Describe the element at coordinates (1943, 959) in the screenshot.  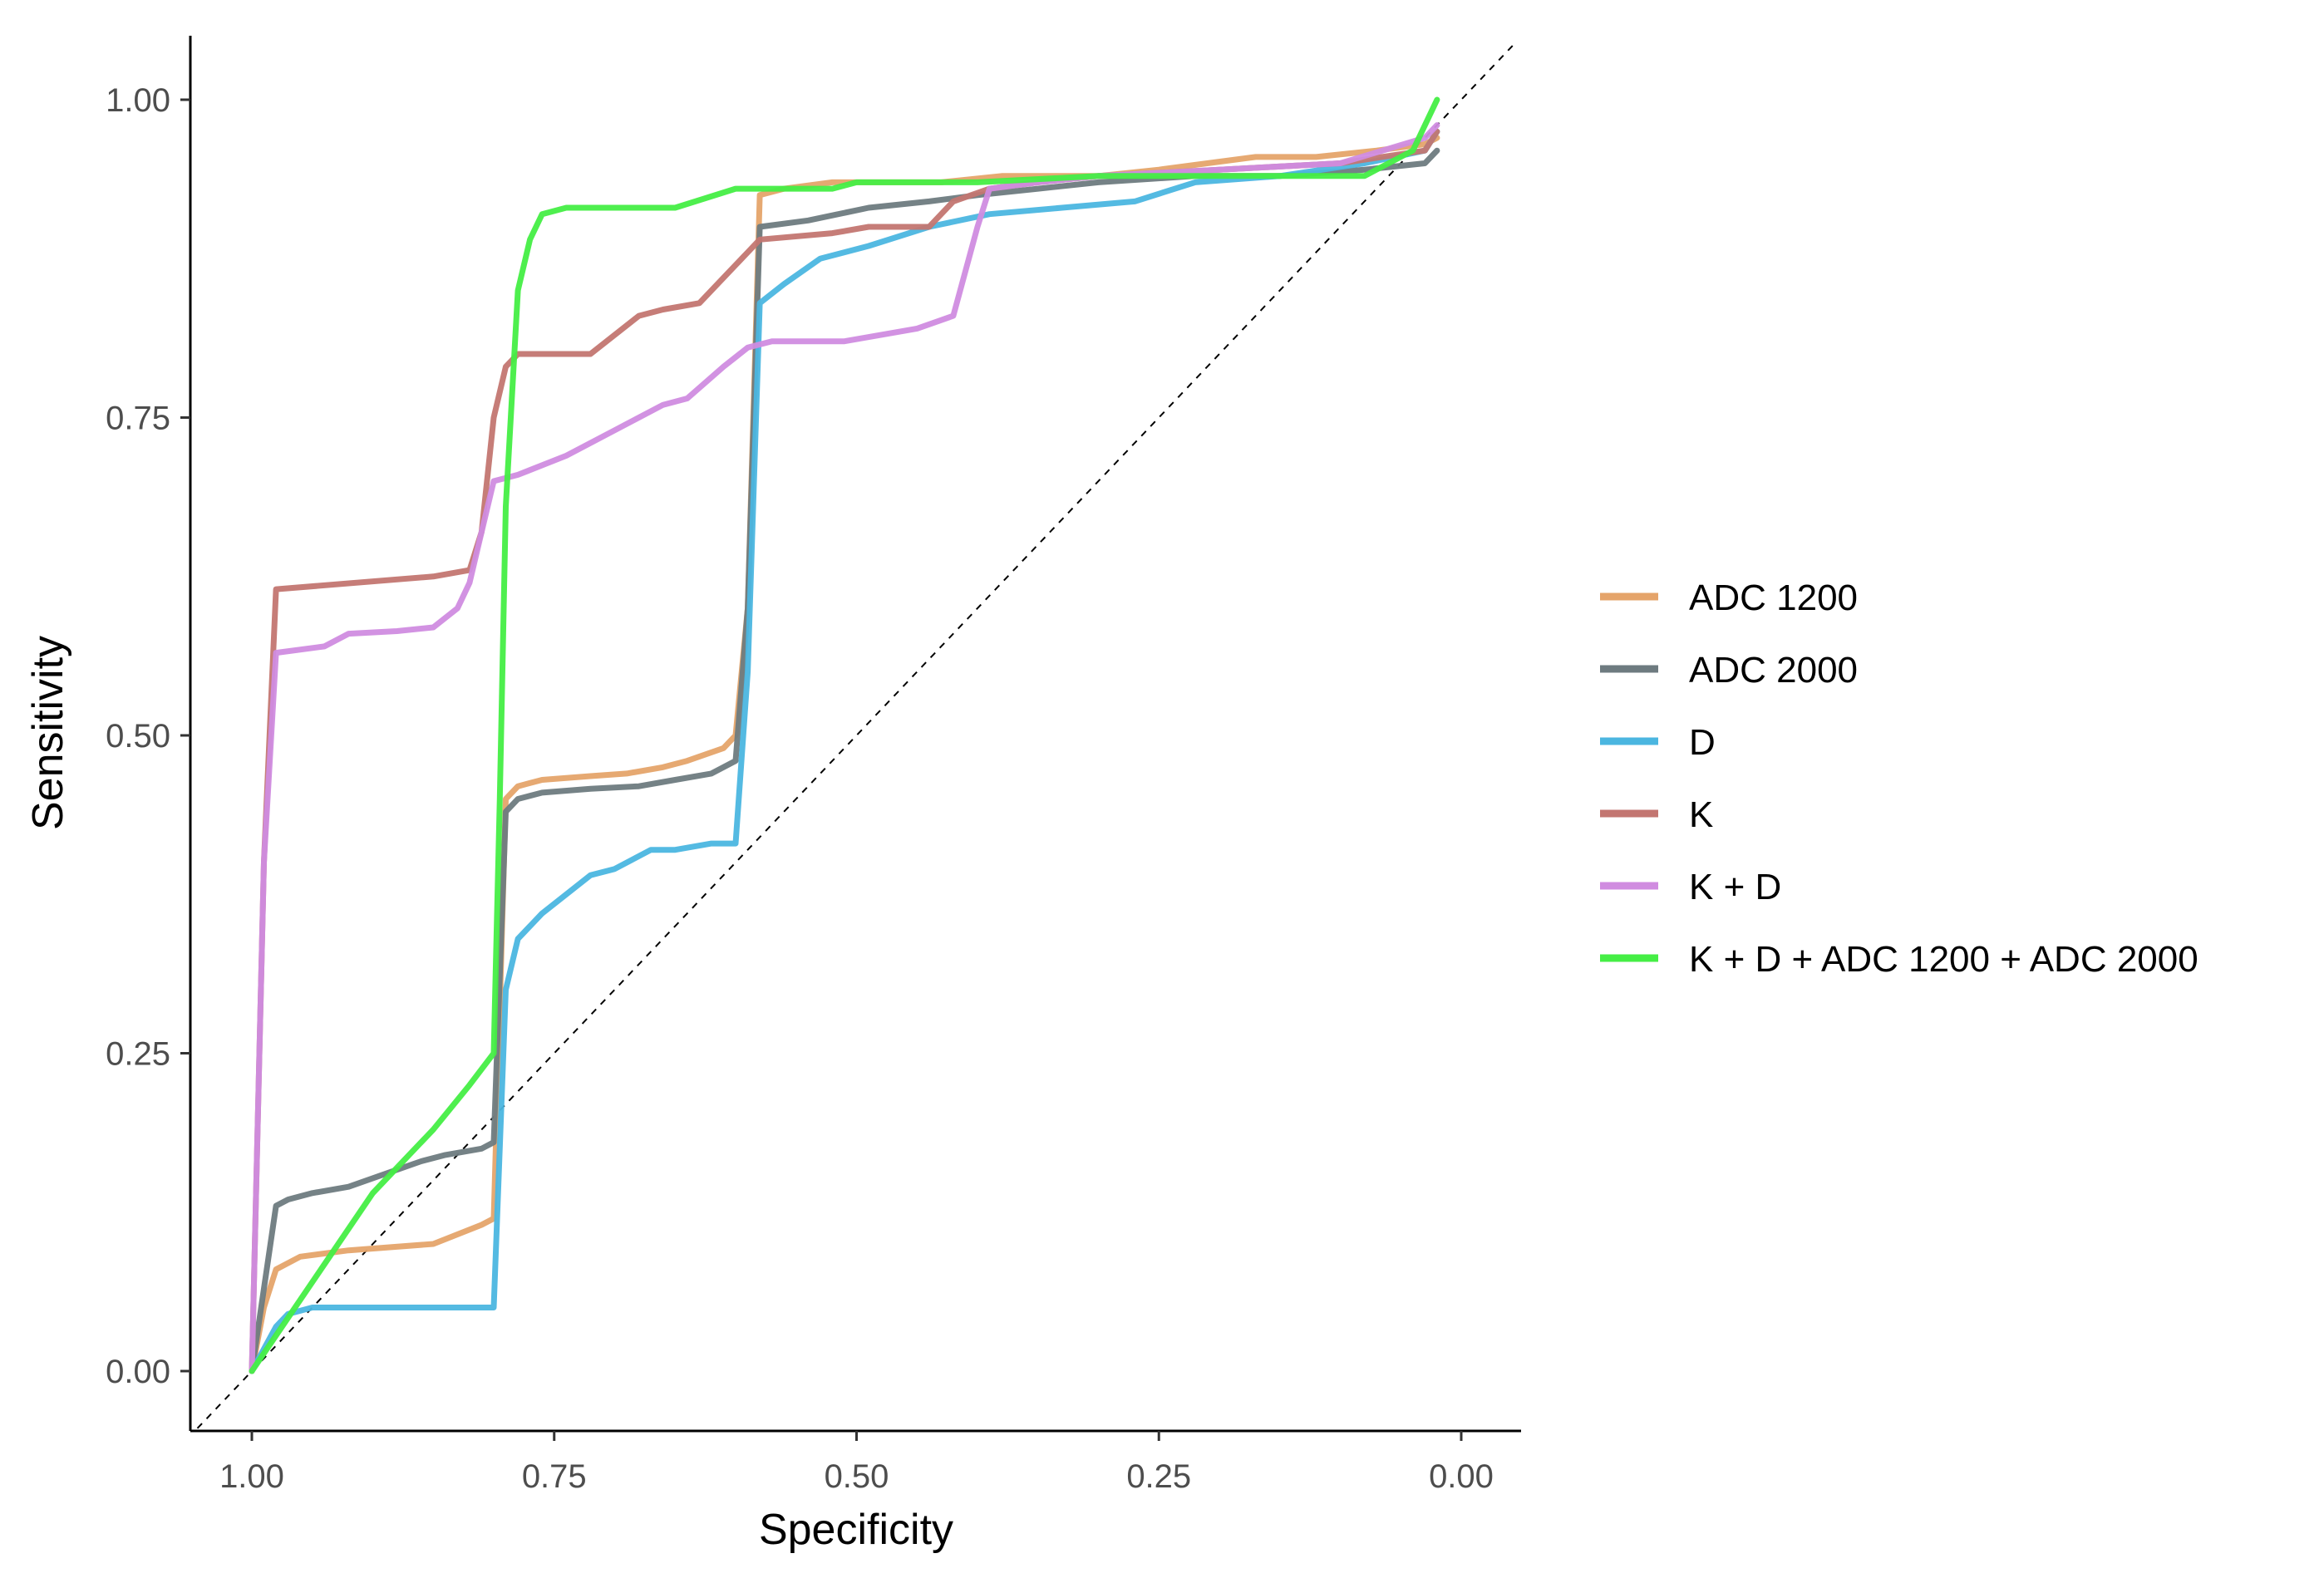
I see `legend-label: K + D + ADC 1200 + ADC 2000` at that location.